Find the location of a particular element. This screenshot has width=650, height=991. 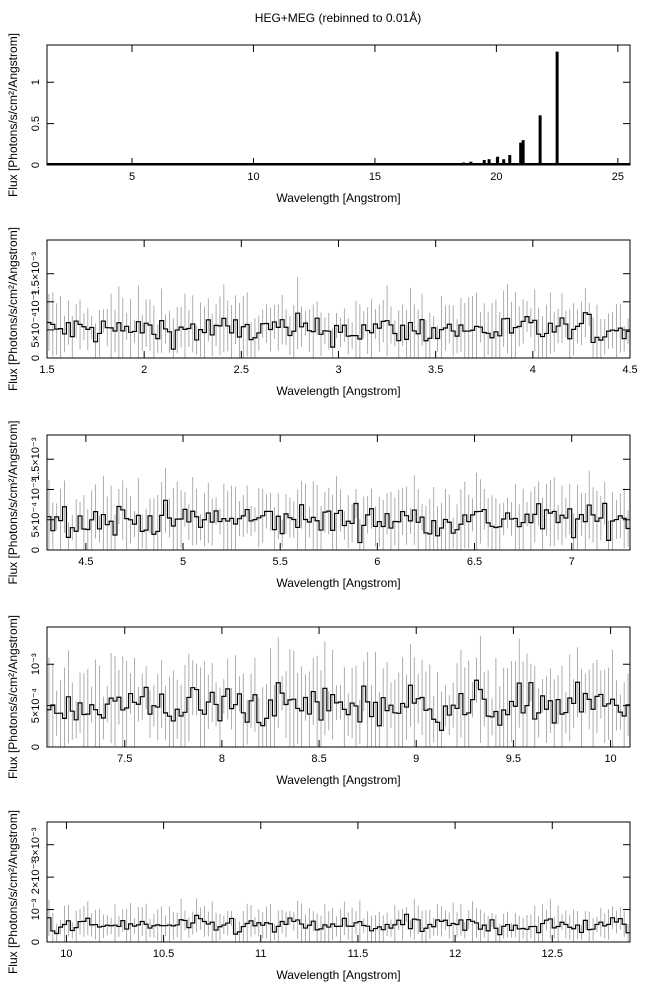

xtick-label: 12.5 is located at coordinates (552, 954).